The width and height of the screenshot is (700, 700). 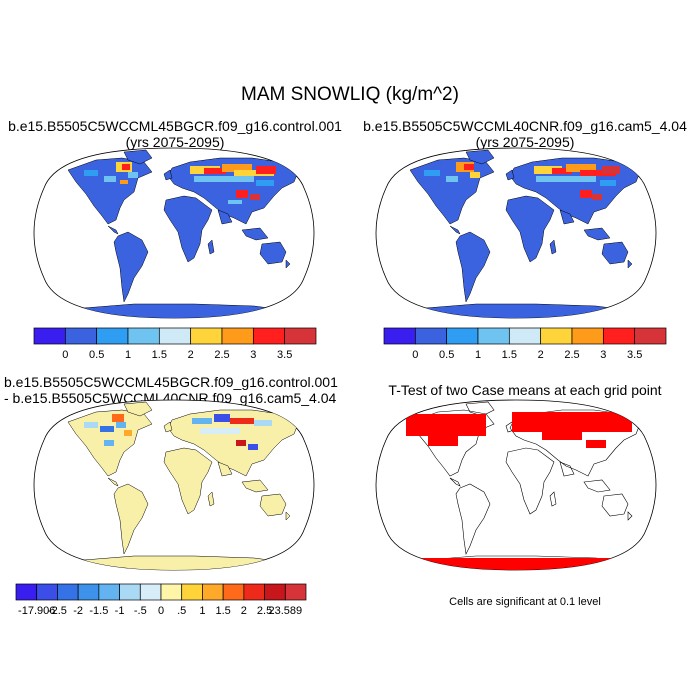 What do you see at coordinates (285, 611) in the screenshot?
I see `colorbar-diff-tick-label: 23.589` at bounding box center [285, 611].